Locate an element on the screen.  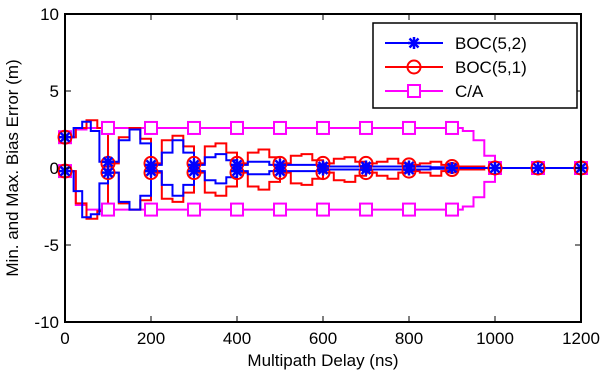
x-tick-label: 200 is located at coordinates (151, 338).